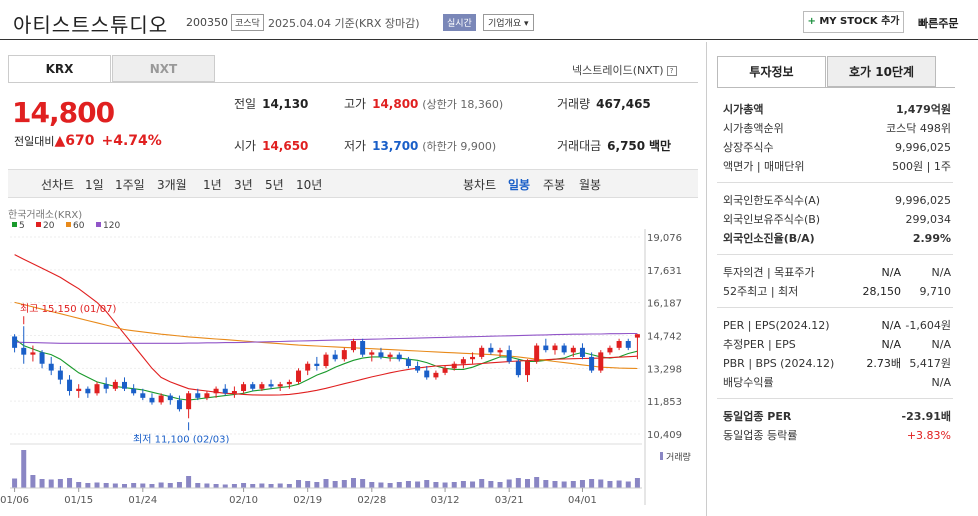 This screenshot has width=978, height=516. What do you see at coordinates (811, 21) in the screenshot?
I see `plus-icon: +` at bounding box center [811, 21].